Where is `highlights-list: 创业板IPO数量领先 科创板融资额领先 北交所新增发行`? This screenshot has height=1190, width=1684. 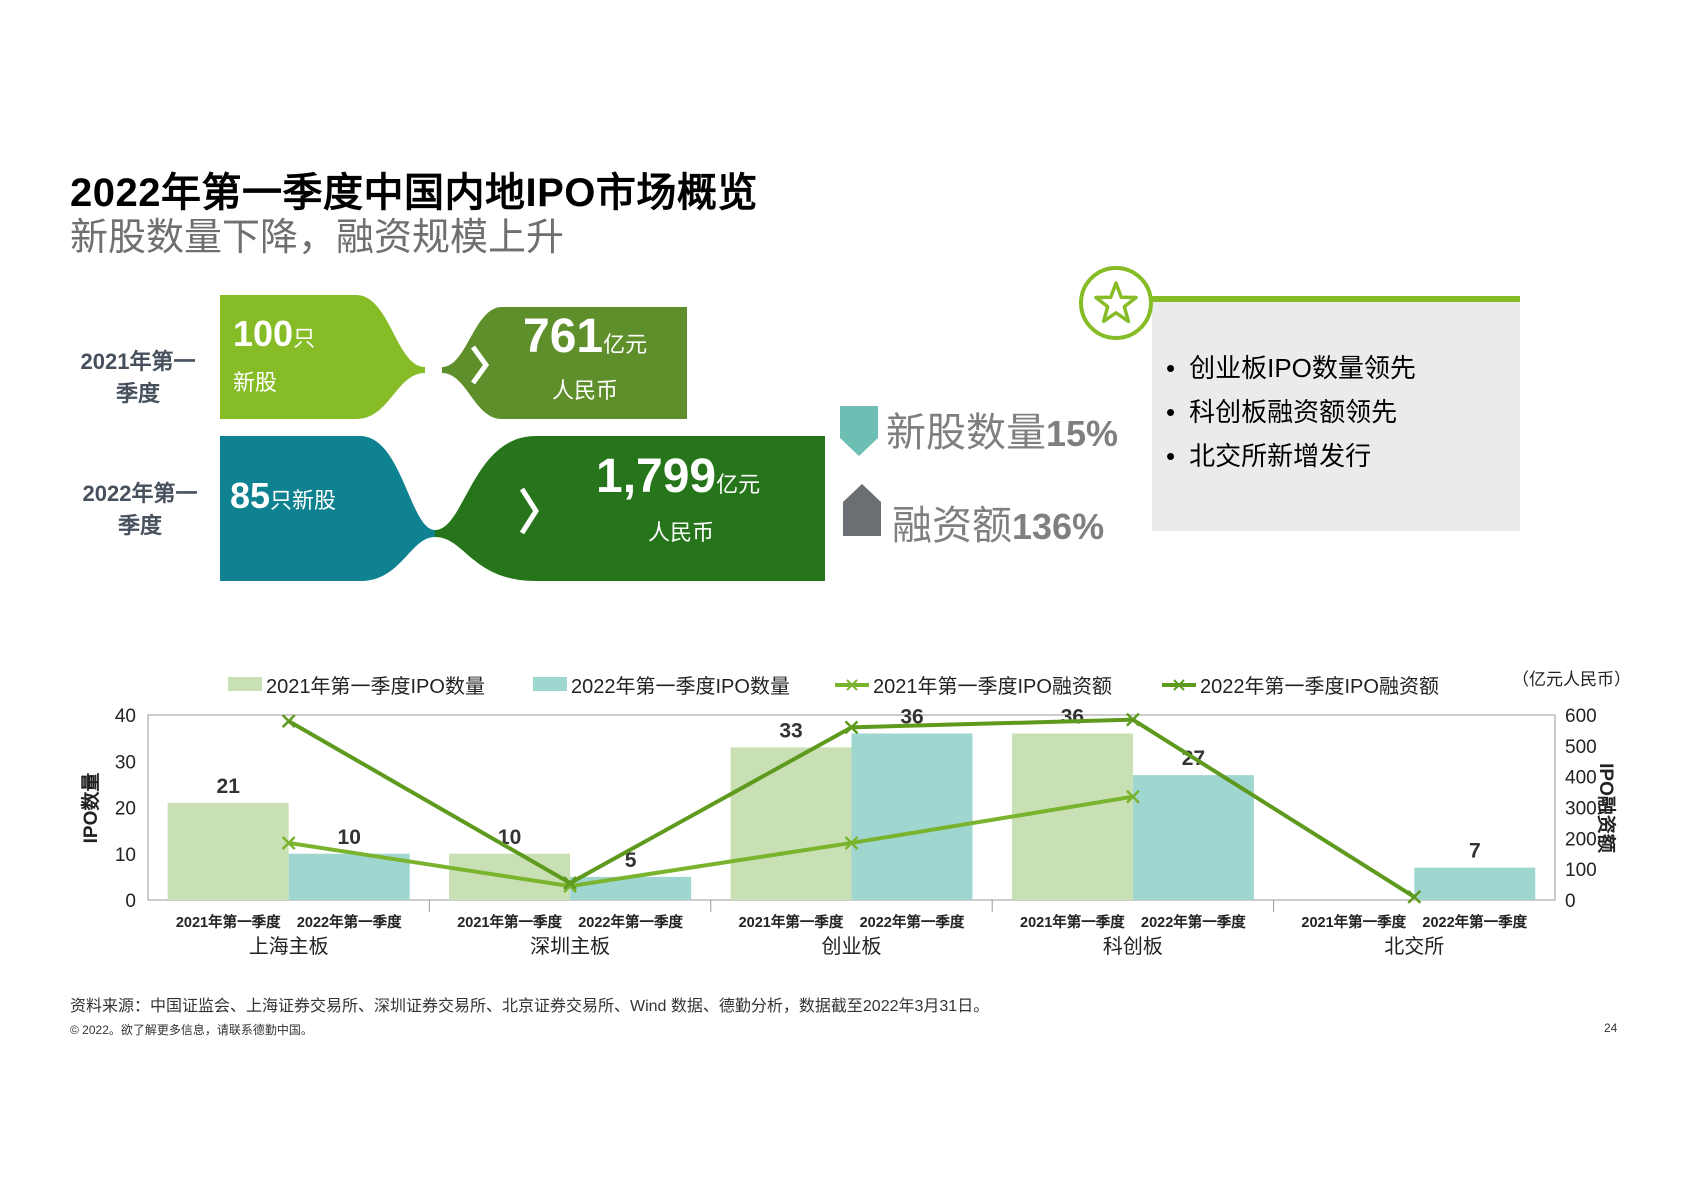 highlights-list: 创业板IPO数量领先 科创板融资额领先 北交所新增发行 is located at coordinates (1291, 416).